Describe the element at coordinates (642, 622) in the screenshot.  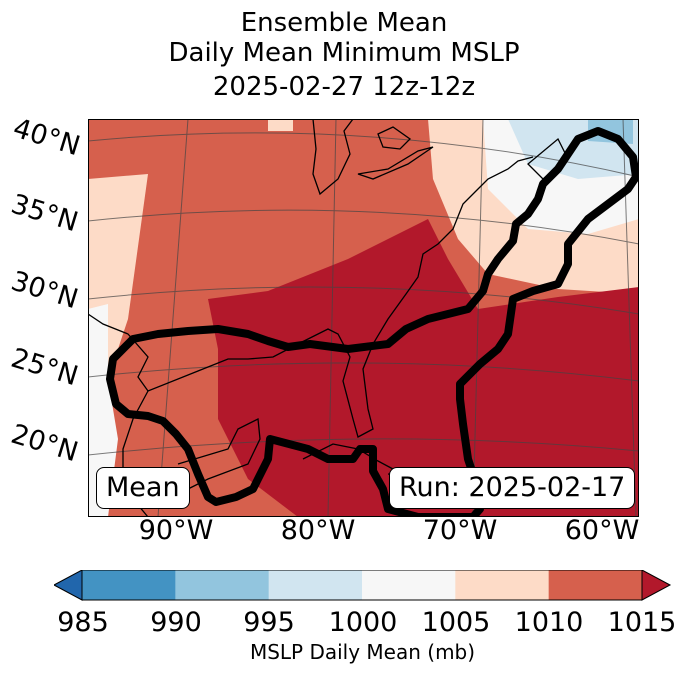
I see `colorbar-tick-1015: 1015` at that location.